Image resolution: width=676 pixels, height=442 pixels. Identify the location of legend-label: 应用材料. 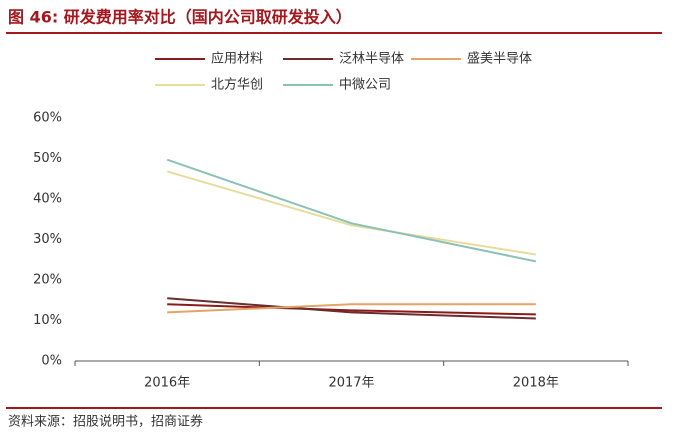
(237, 59).